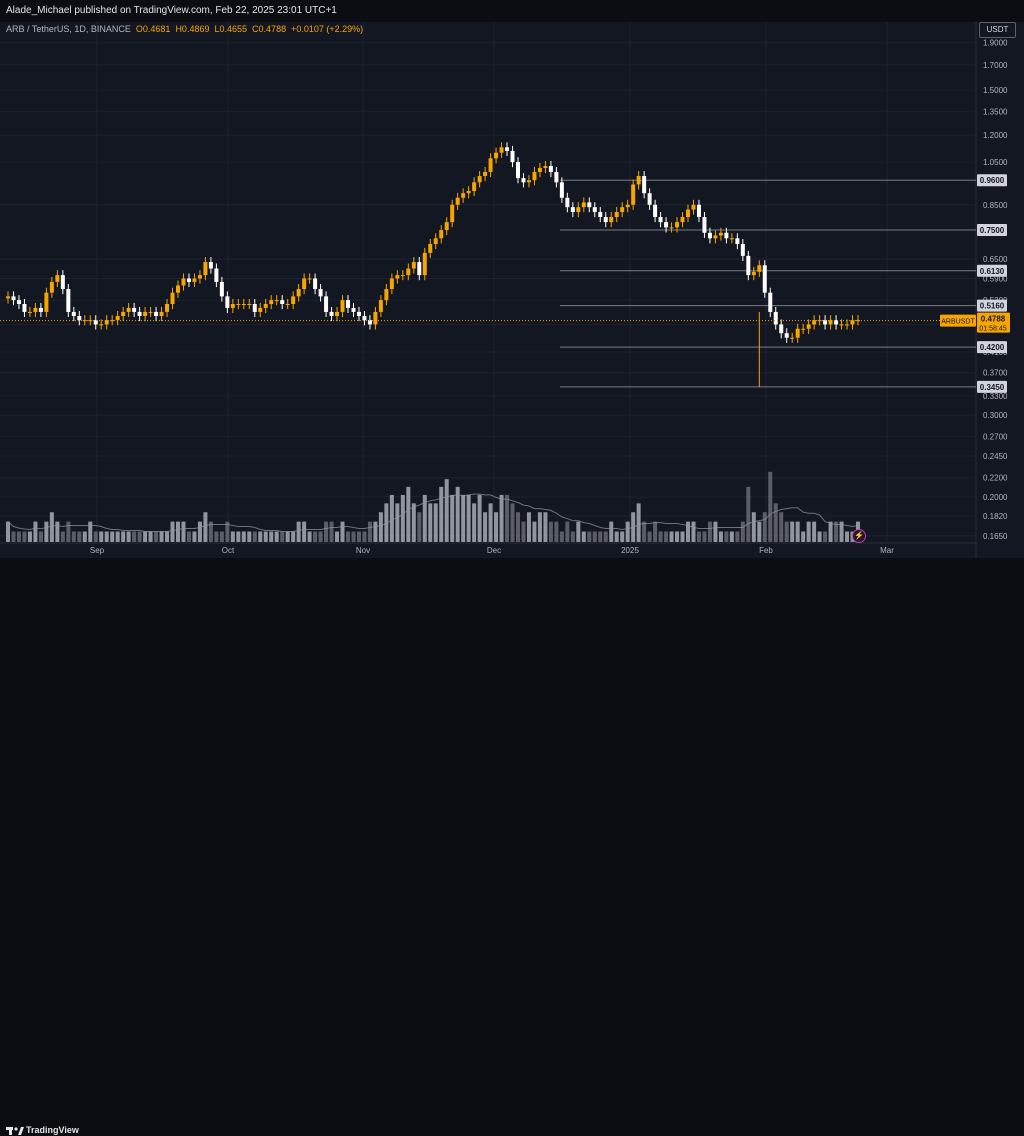 This screenshot has width=1024, height=1136. Describe the element at coordinates (992, 347) in the screenshot. I see `level-label-box` at that location.